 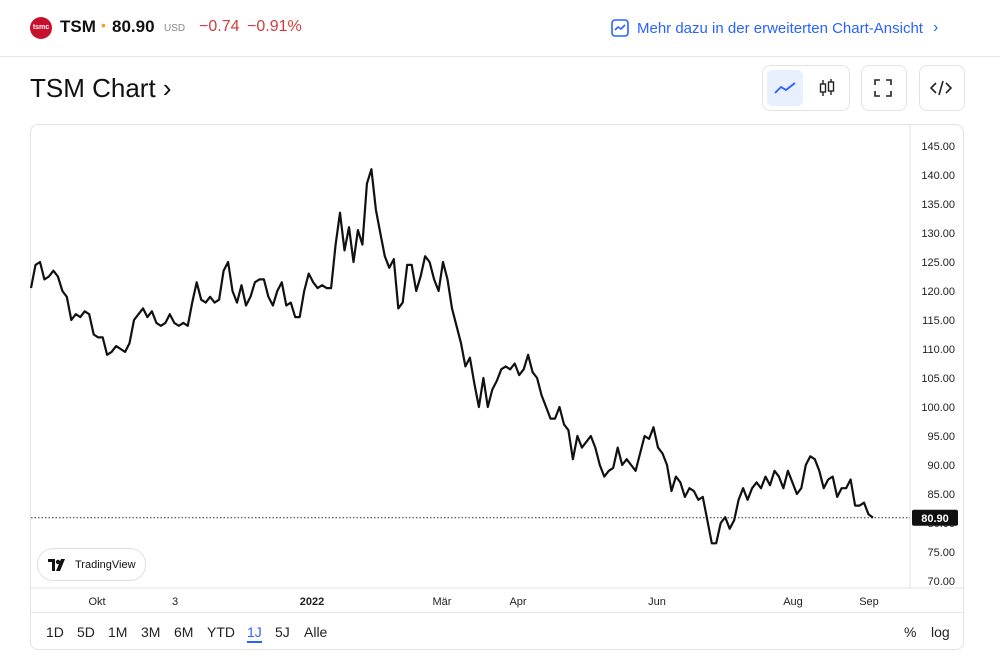 What do you see at coordinates (442, 602) in the screenshot?
I see `x-tick-label: Mär` at bounding box center [442, 602].